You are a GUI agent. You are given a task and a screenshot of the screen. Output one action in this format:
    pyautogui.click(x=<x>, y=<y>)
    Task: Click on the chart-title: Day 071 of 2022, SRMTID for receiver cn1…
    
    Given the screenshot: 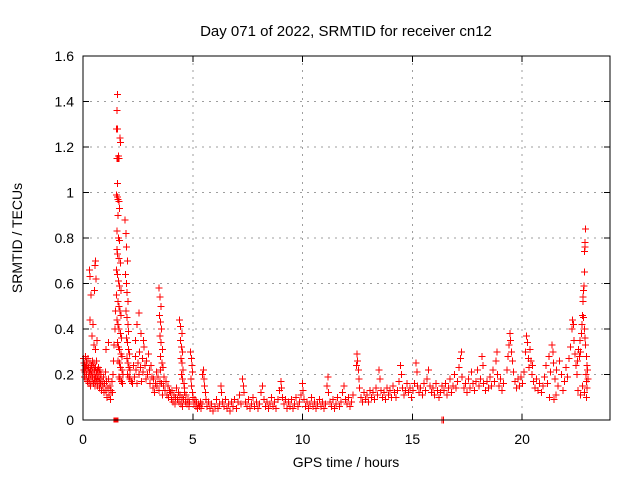 What is the action you would take?
    pyautogui.click(x=346, y=31)
    